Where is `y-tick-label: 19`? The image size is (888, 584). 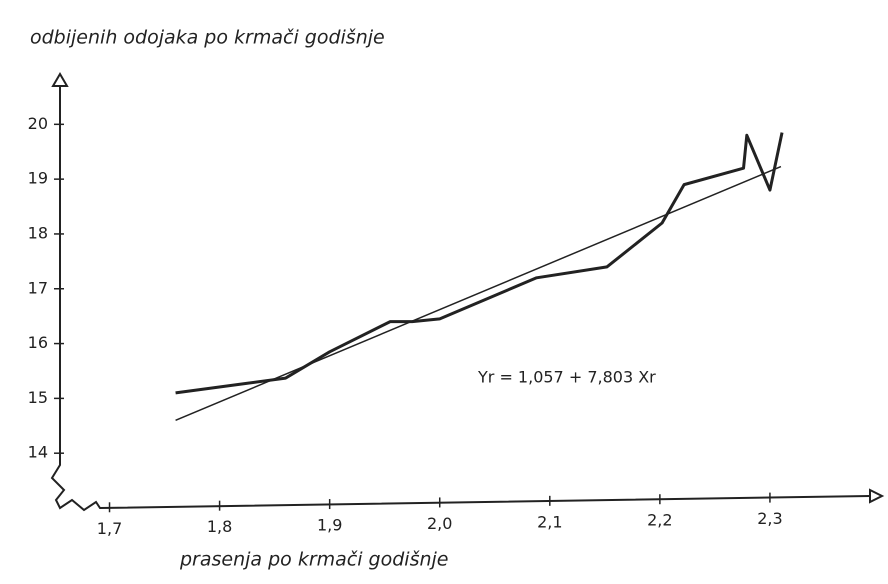
y-tick-label: 19 is located at coordinates (38, 178).